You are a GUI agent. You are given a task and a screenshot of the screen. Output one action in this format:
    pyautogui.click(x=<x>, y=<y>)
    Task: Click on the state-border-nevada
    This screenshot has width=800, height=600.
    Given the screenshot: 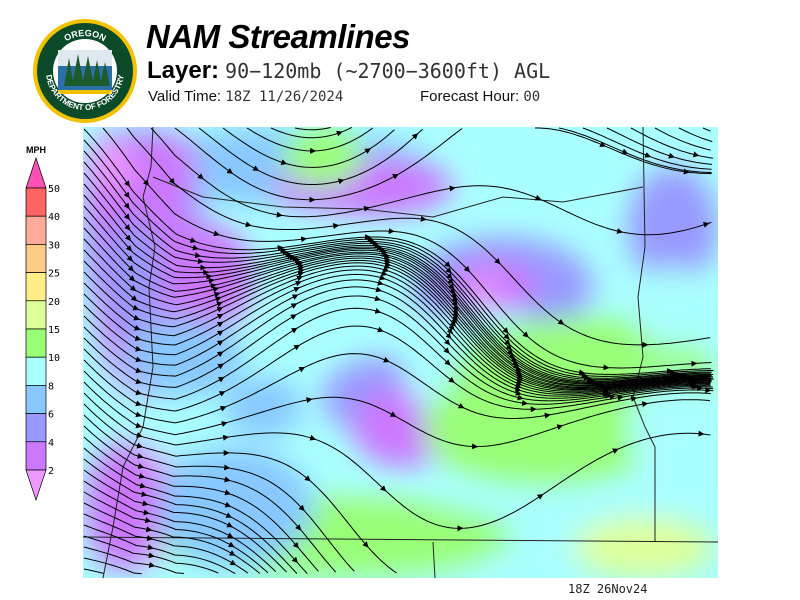 What is the action you would take?
    pyautogui.click(x=434, y=559)
    